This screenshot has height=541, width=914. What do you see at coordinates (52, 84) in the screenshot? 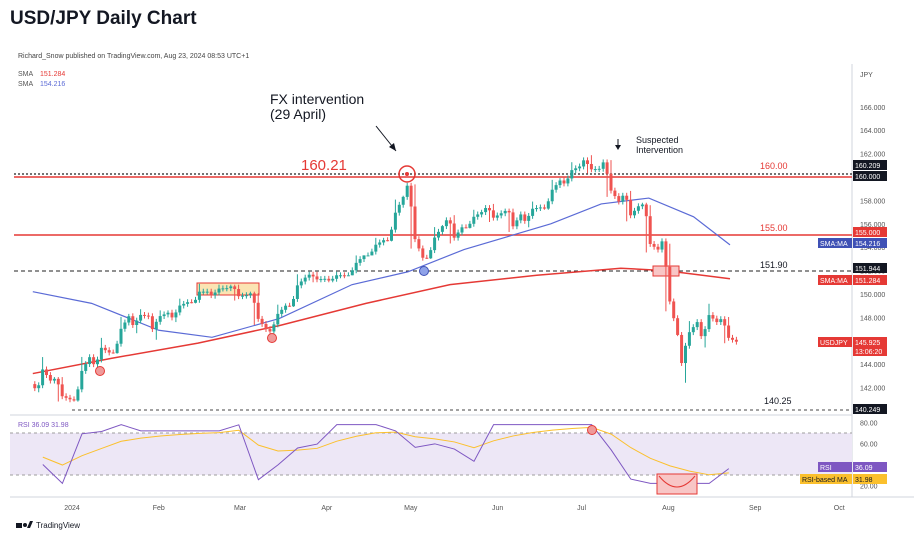
I see `legend-sma2-value: 154.216` at bounding box center [52, 84].